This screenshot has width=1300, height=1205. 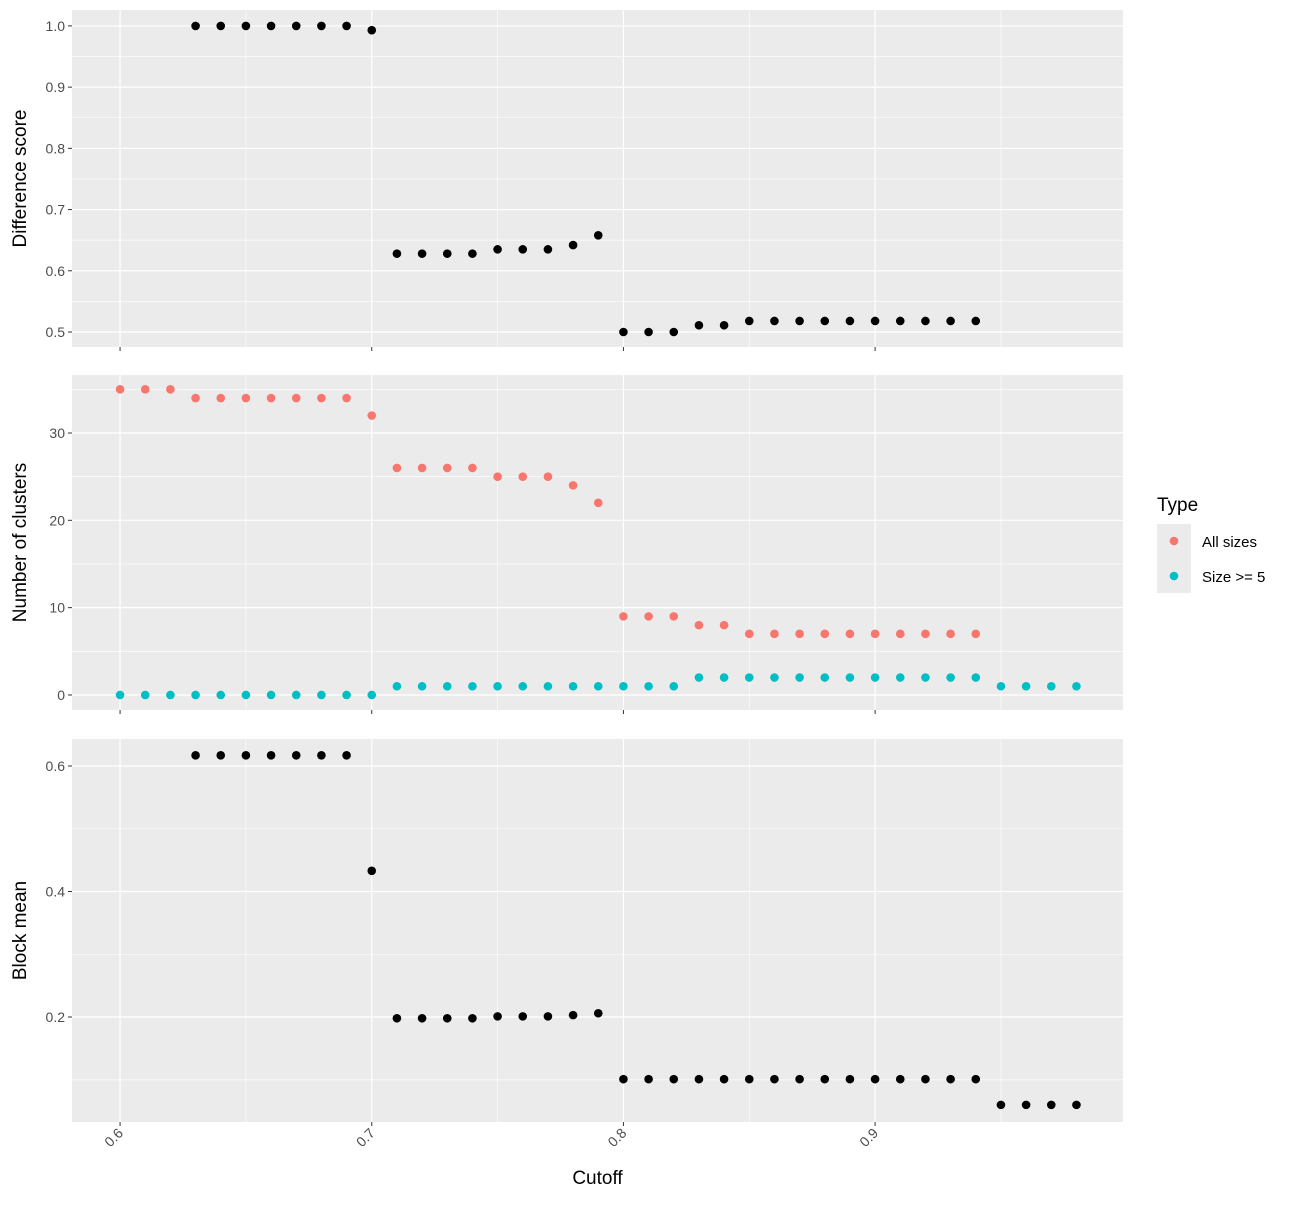 I want to click on y-tick-label: 0, so click(x=61, y=695).